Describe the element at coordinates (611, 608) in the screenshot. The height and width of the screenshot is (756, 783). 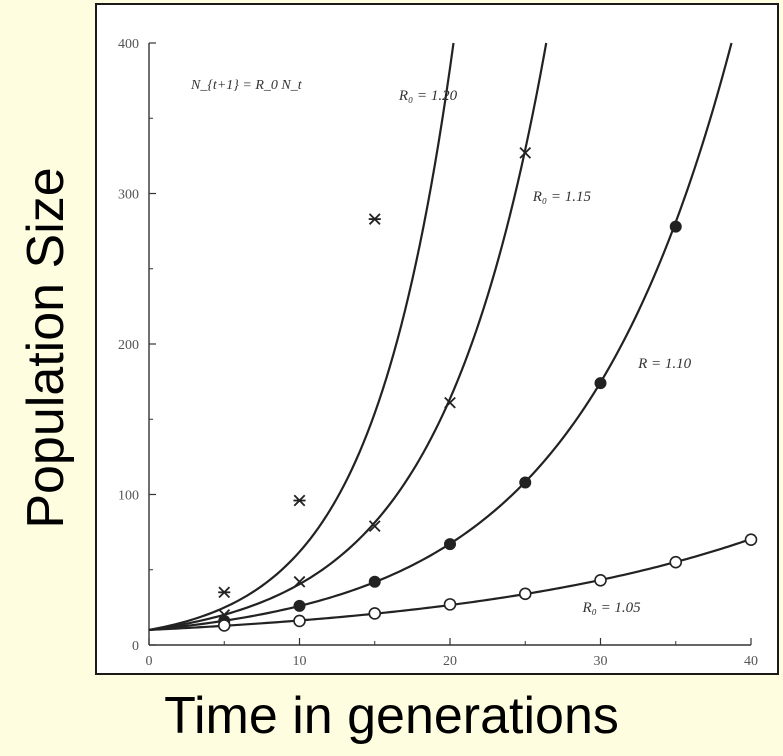
I see `series-label: R₀ = 1.05` at that location.